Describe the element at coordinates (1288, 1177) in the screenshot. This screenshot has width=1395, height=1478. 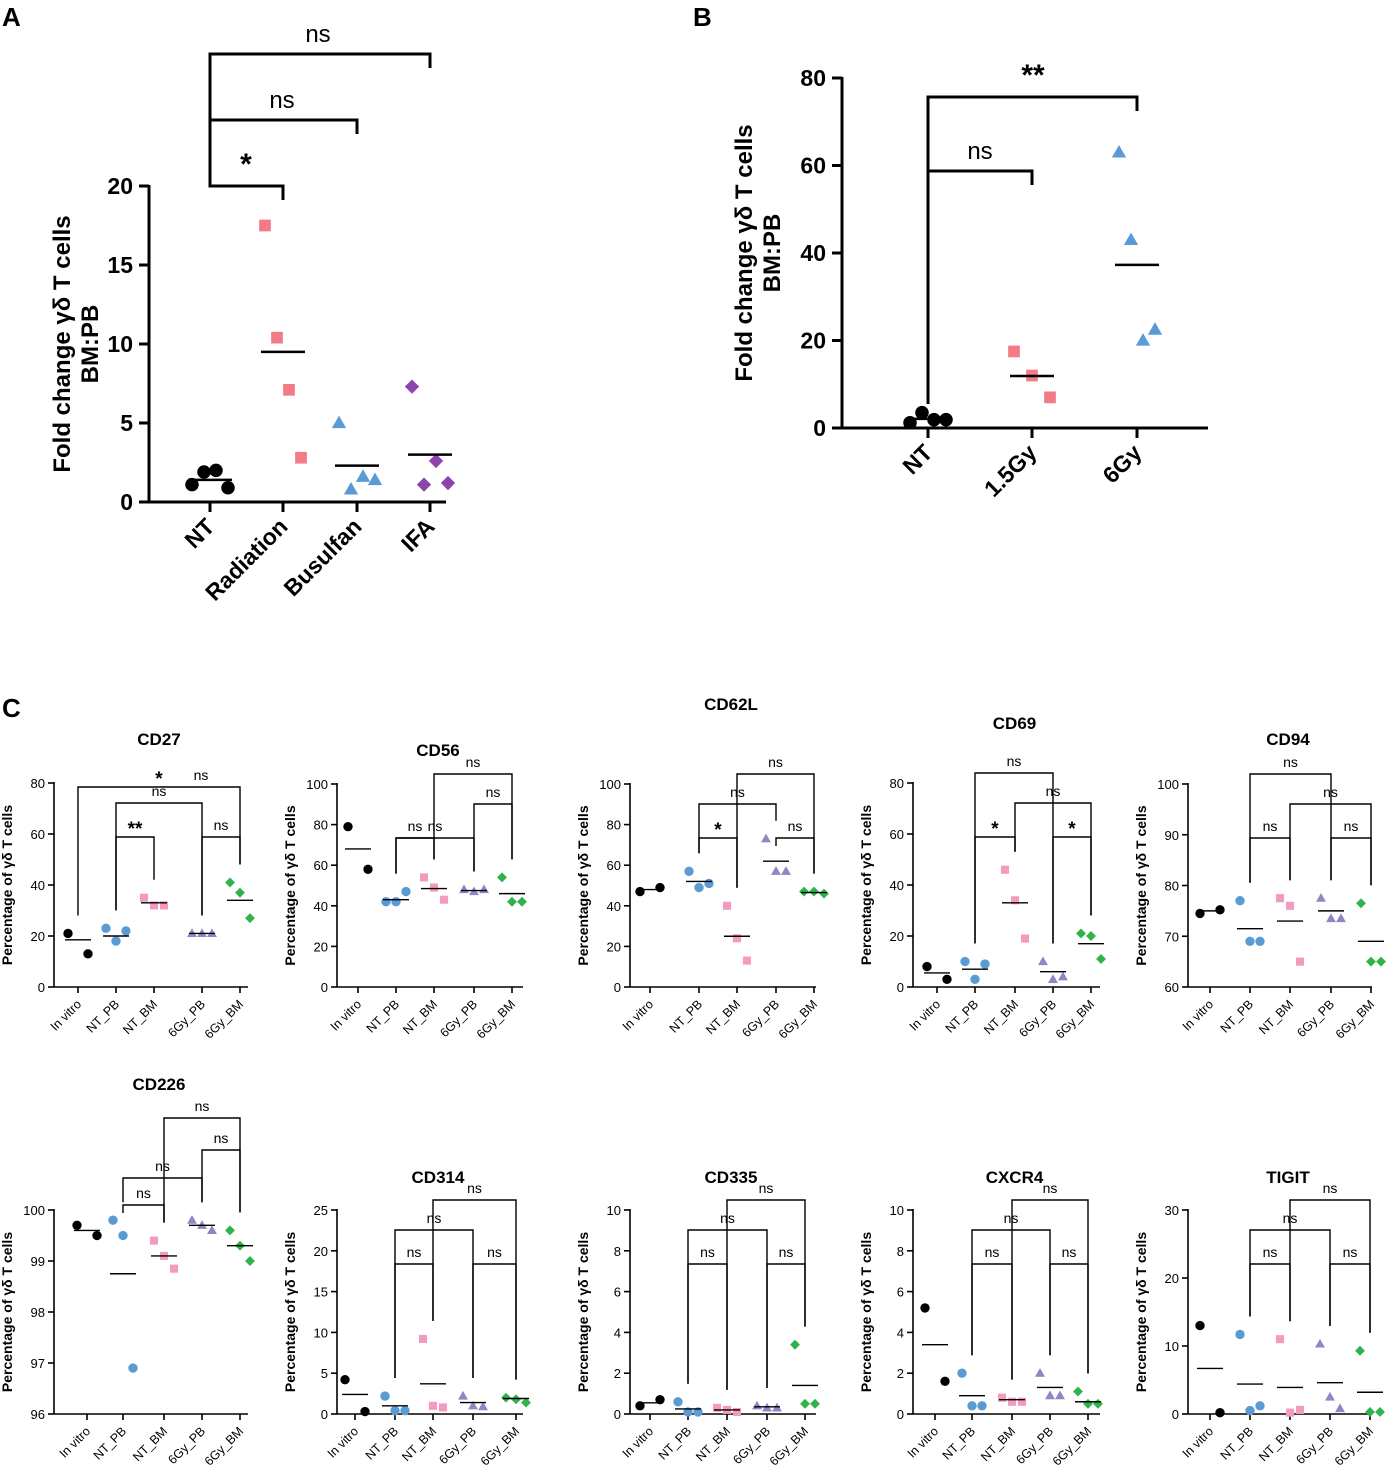
I see `chart-title: TIGIT` at that location.